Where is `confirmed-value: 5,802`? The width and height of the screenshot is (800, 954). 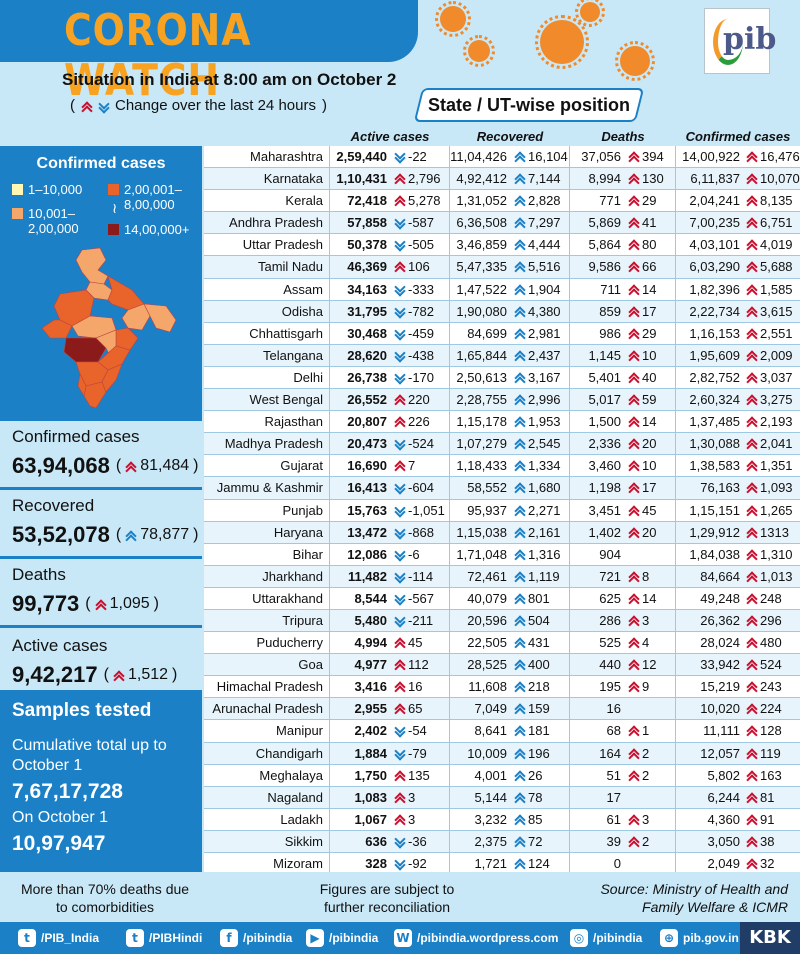
confirmed-value: 5,802 is located at coordinates (723, 775).